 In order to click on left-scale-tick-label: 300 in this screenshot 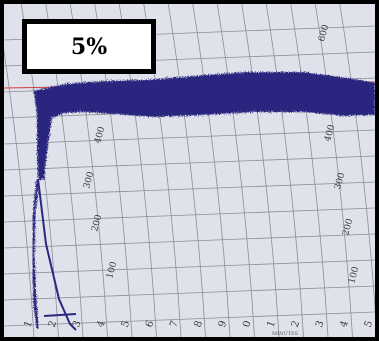, I will do `click(89, 179)`.